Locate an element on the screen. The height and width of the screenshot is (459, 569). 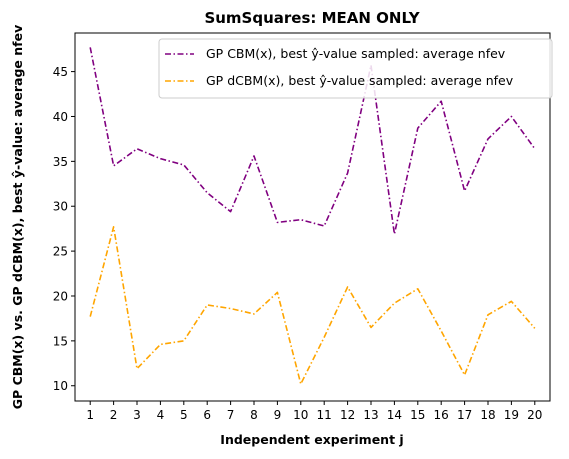
x-tick-label: 3 is located at coordinates (137, 415).